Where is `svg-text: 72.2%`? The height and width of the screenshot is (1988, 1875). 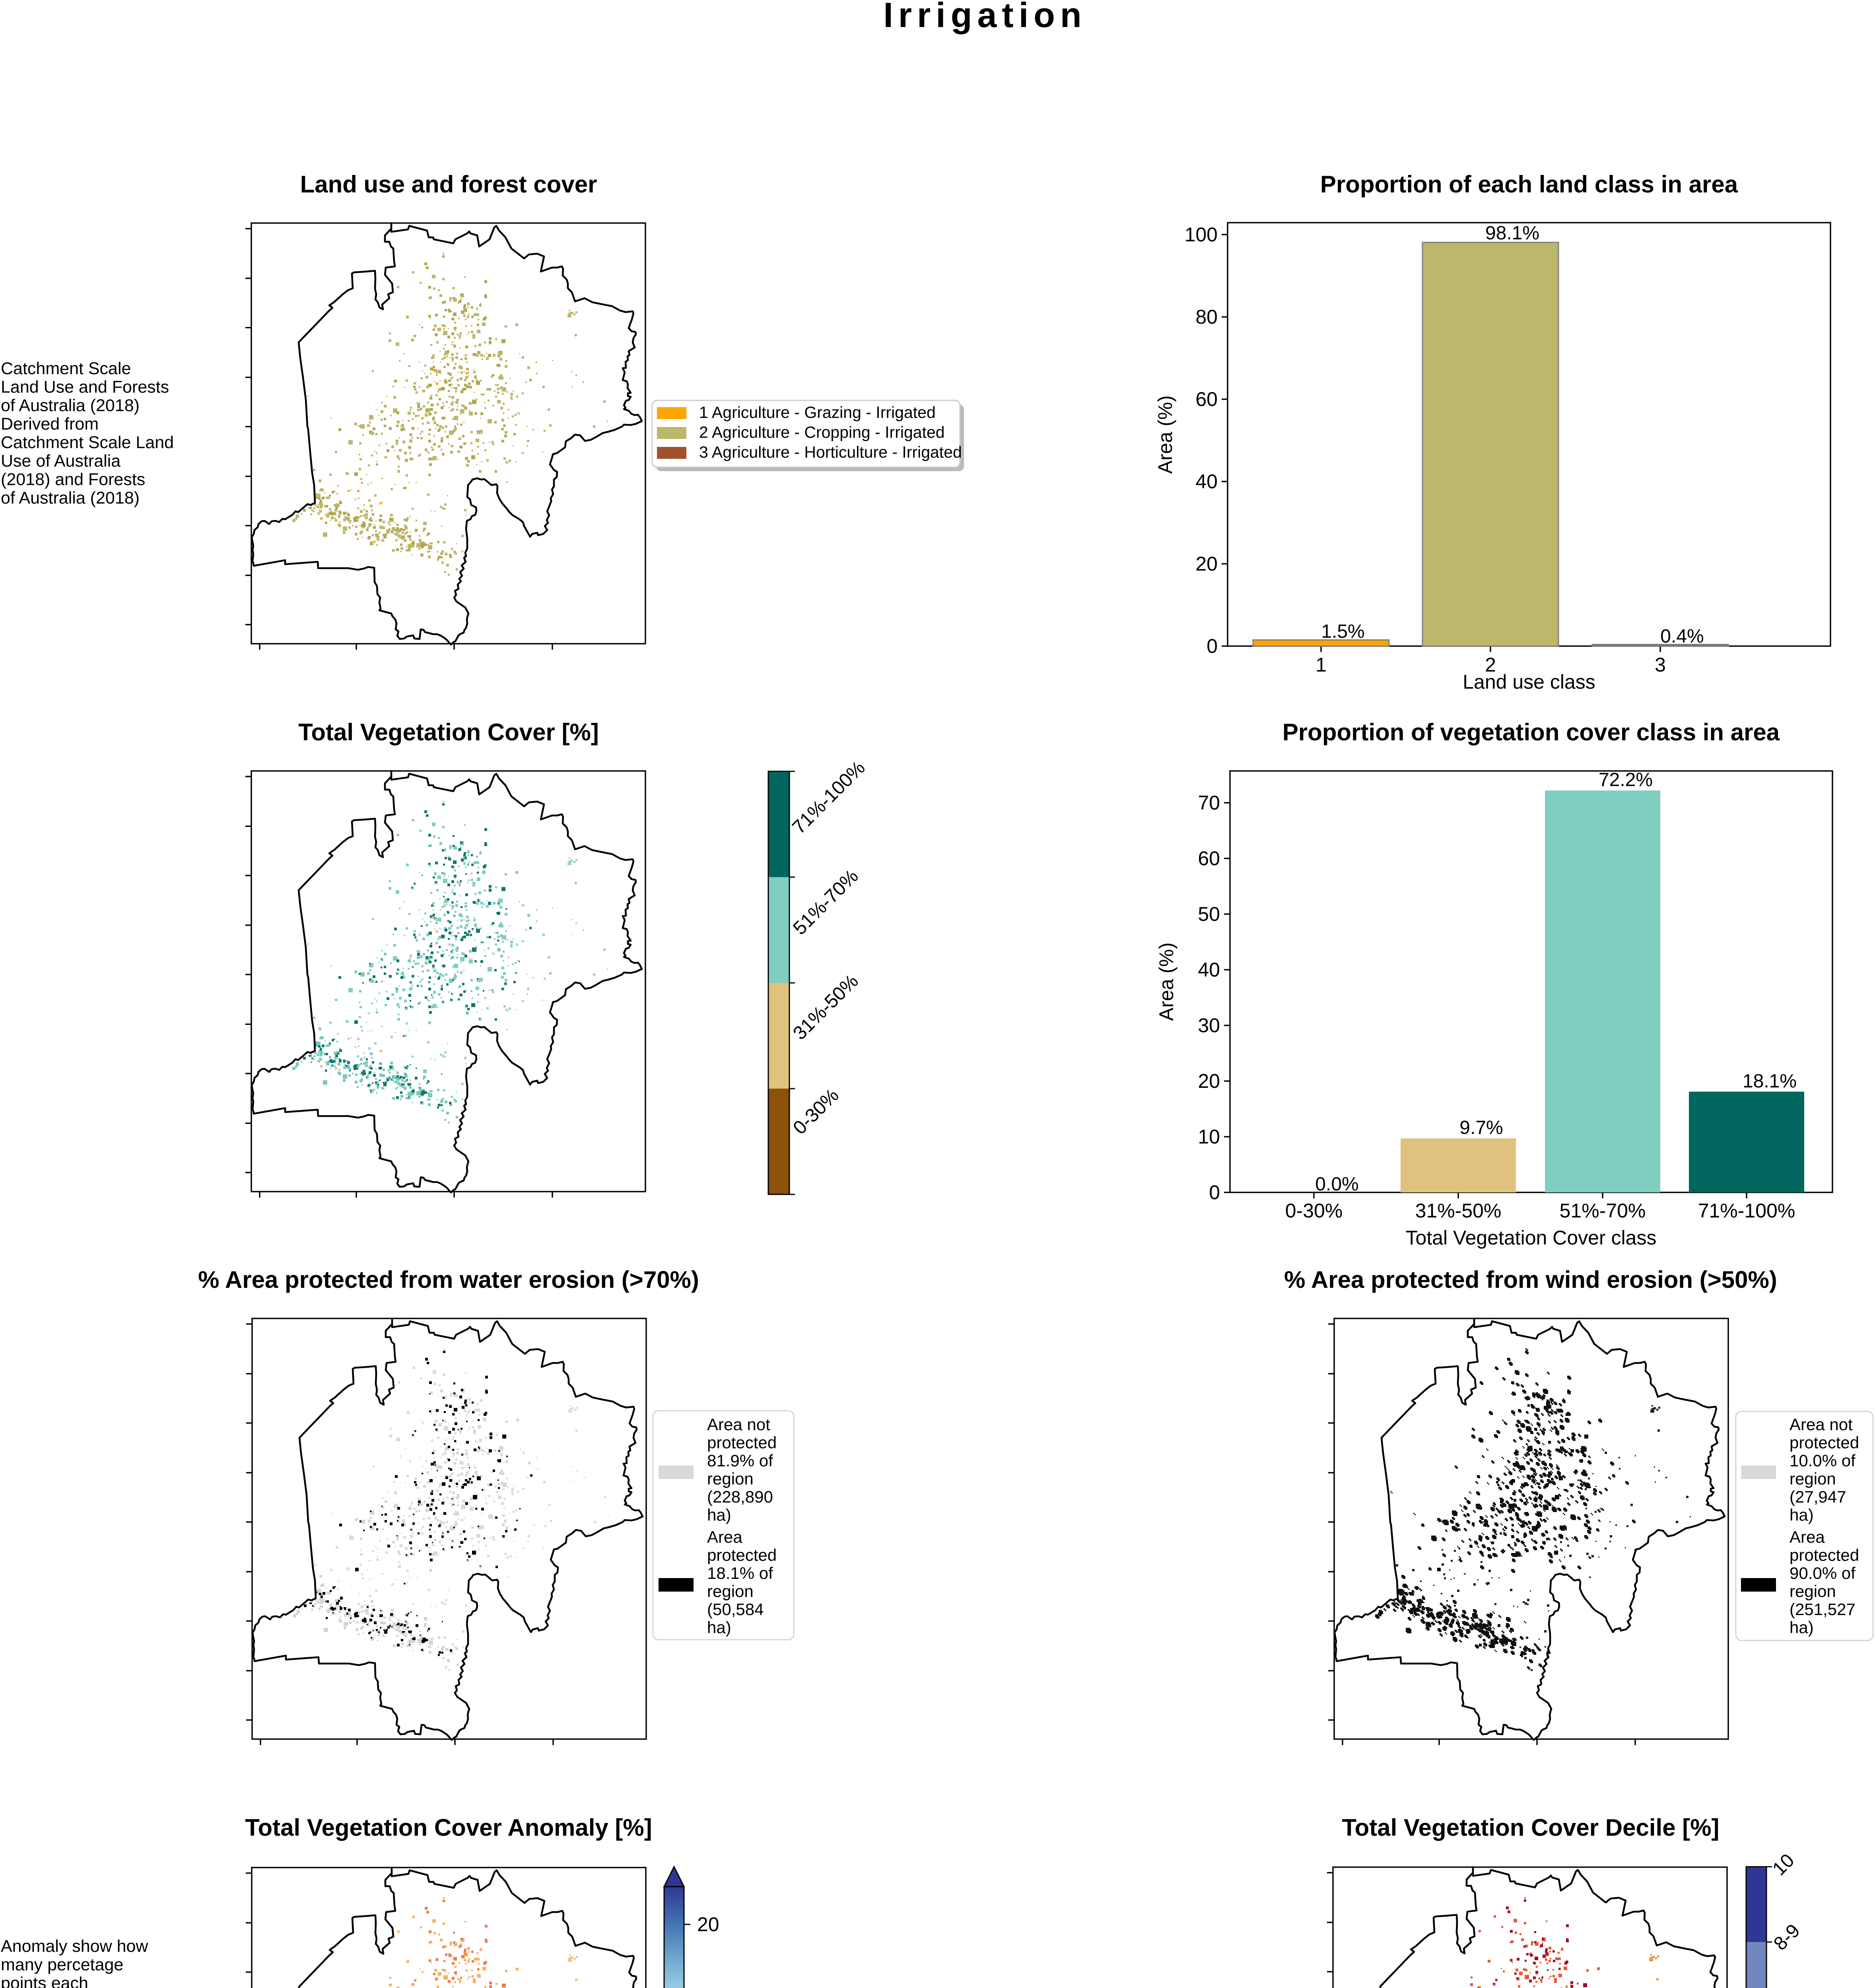
svg-text: 72.2% is located at coordinates (1626, 779).